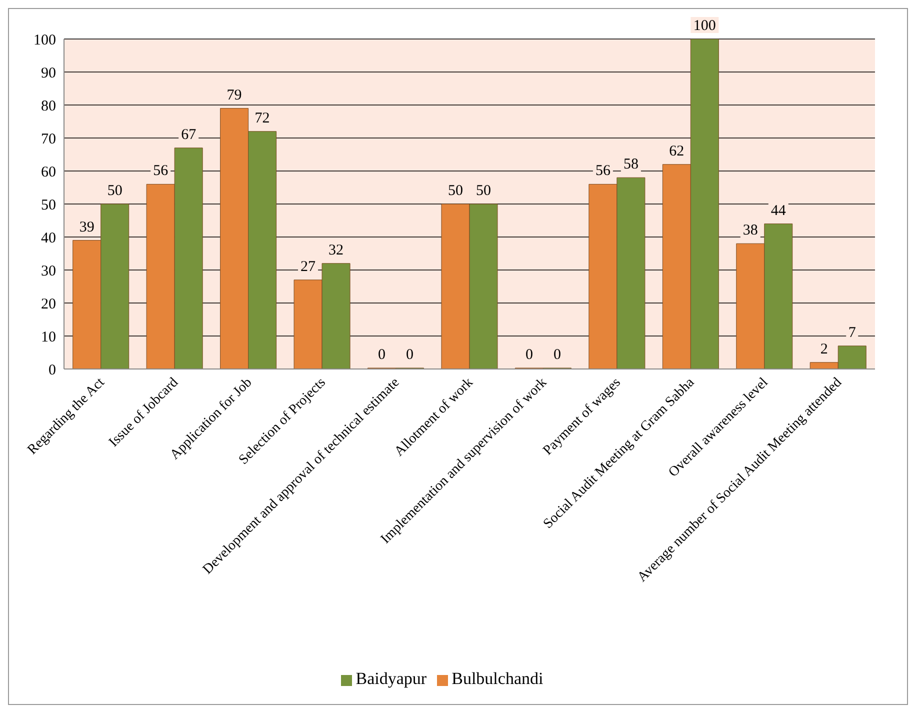  Describe the element at coordinates (704, 26) in the screenshot. I see `data-label: 100` at that location.